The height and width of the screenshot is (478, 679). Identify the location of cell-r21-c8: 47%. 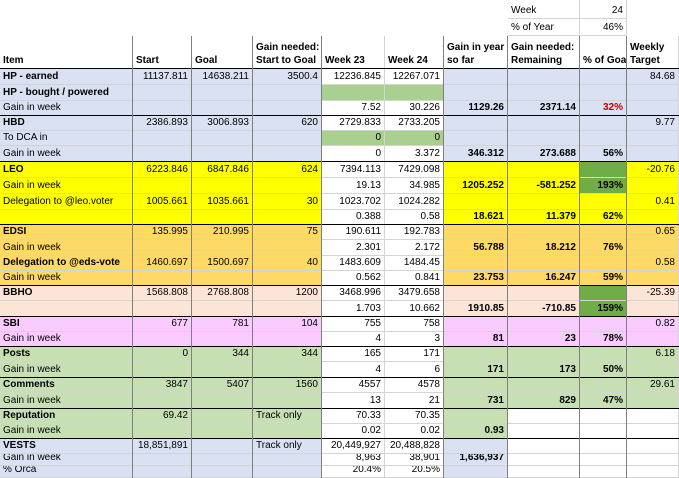
(603, 401).